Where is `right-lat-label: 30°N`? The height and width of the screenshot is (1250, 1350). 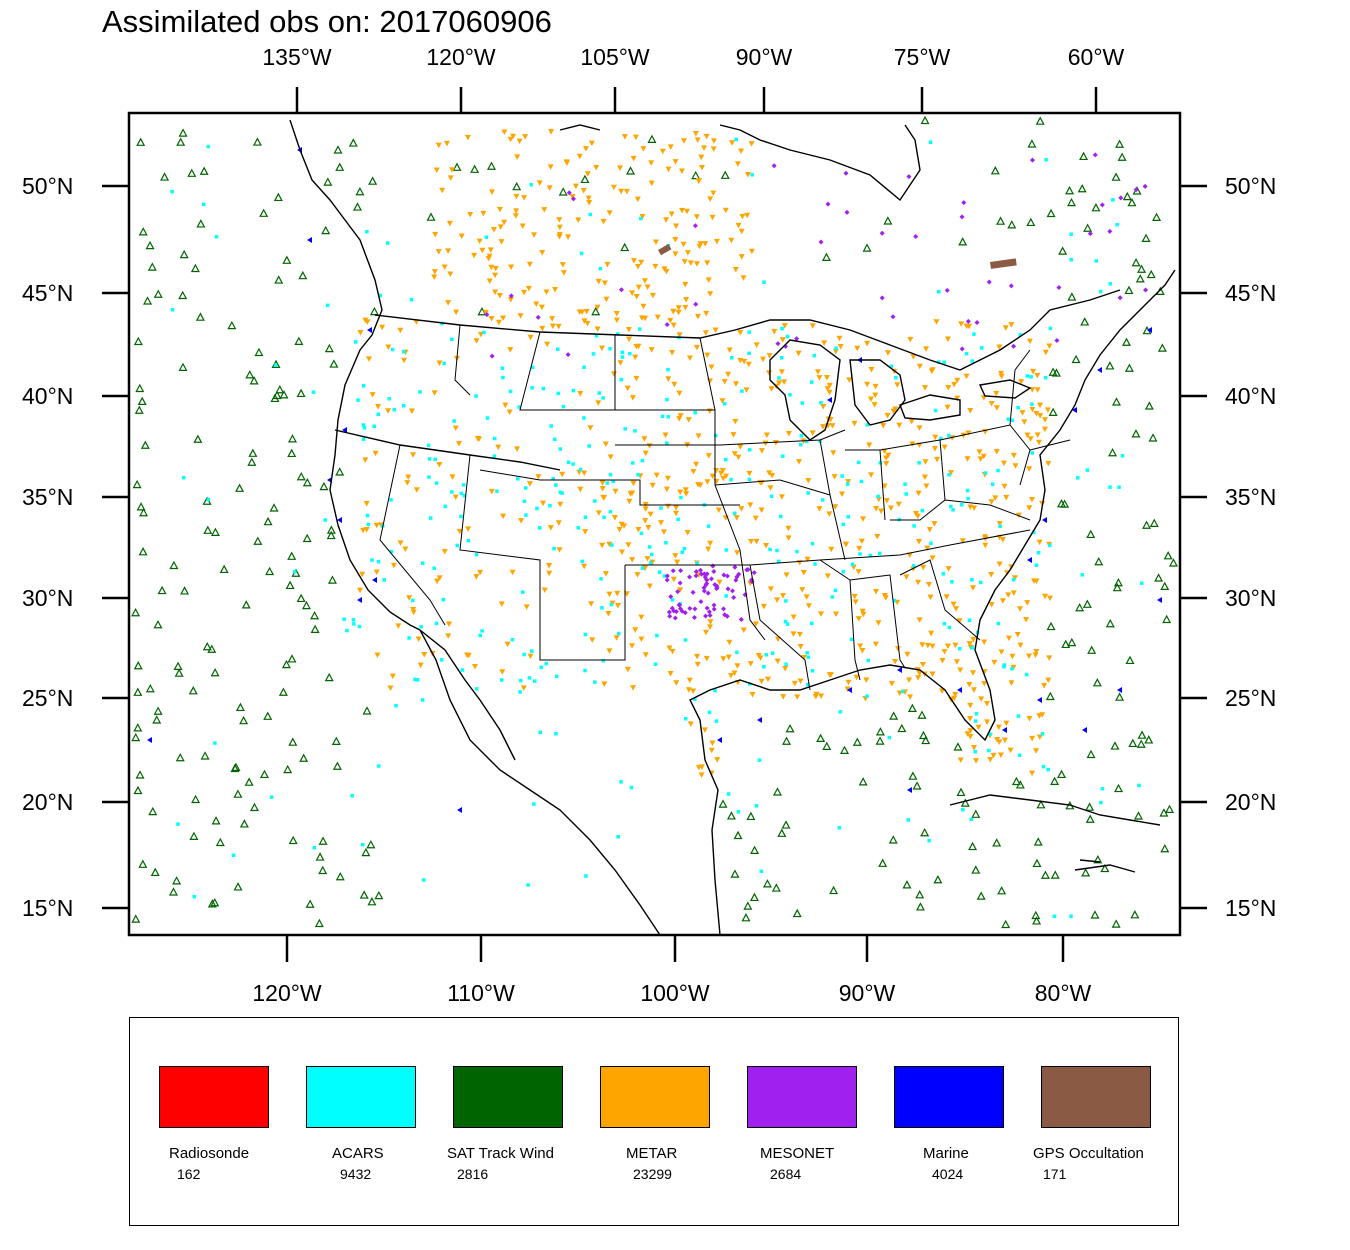 right-lat-label: 30°N is located at coordinates (1251, 598).